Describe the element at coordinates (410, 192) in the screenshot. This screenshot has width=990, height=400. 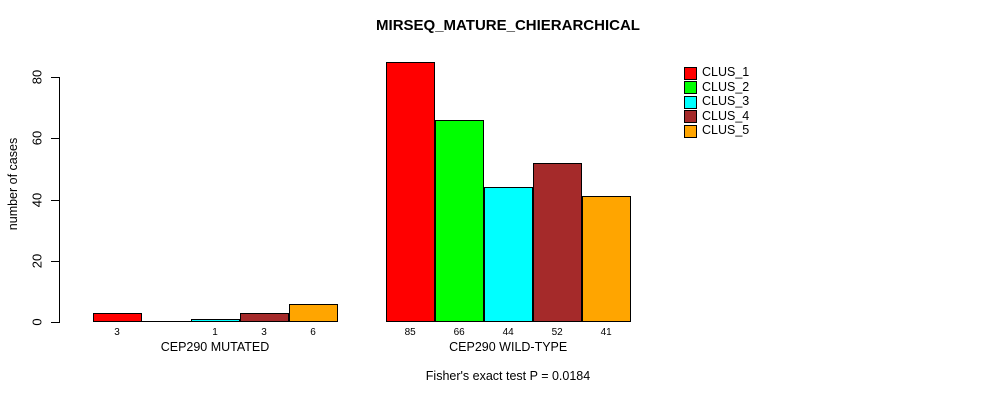
I see `bar-clus_1-group2` at that location.